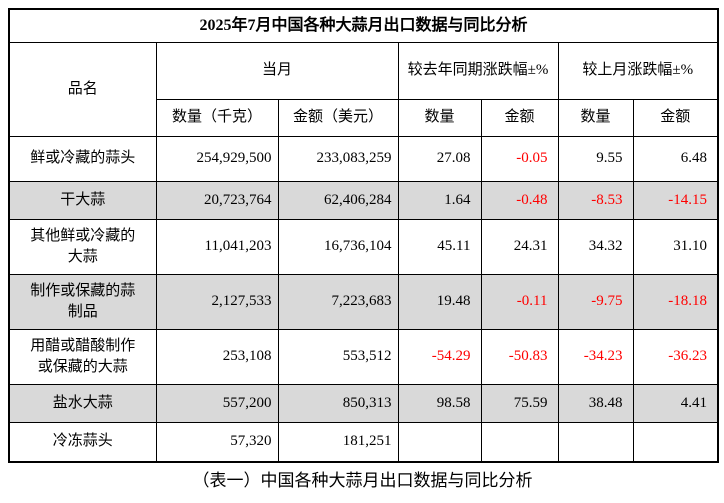 This screenshot has width=724, height=503. Describe the element at coordinates (338, 158) in the screenshot. I see `amount-cell: 233,083,259` at that location.